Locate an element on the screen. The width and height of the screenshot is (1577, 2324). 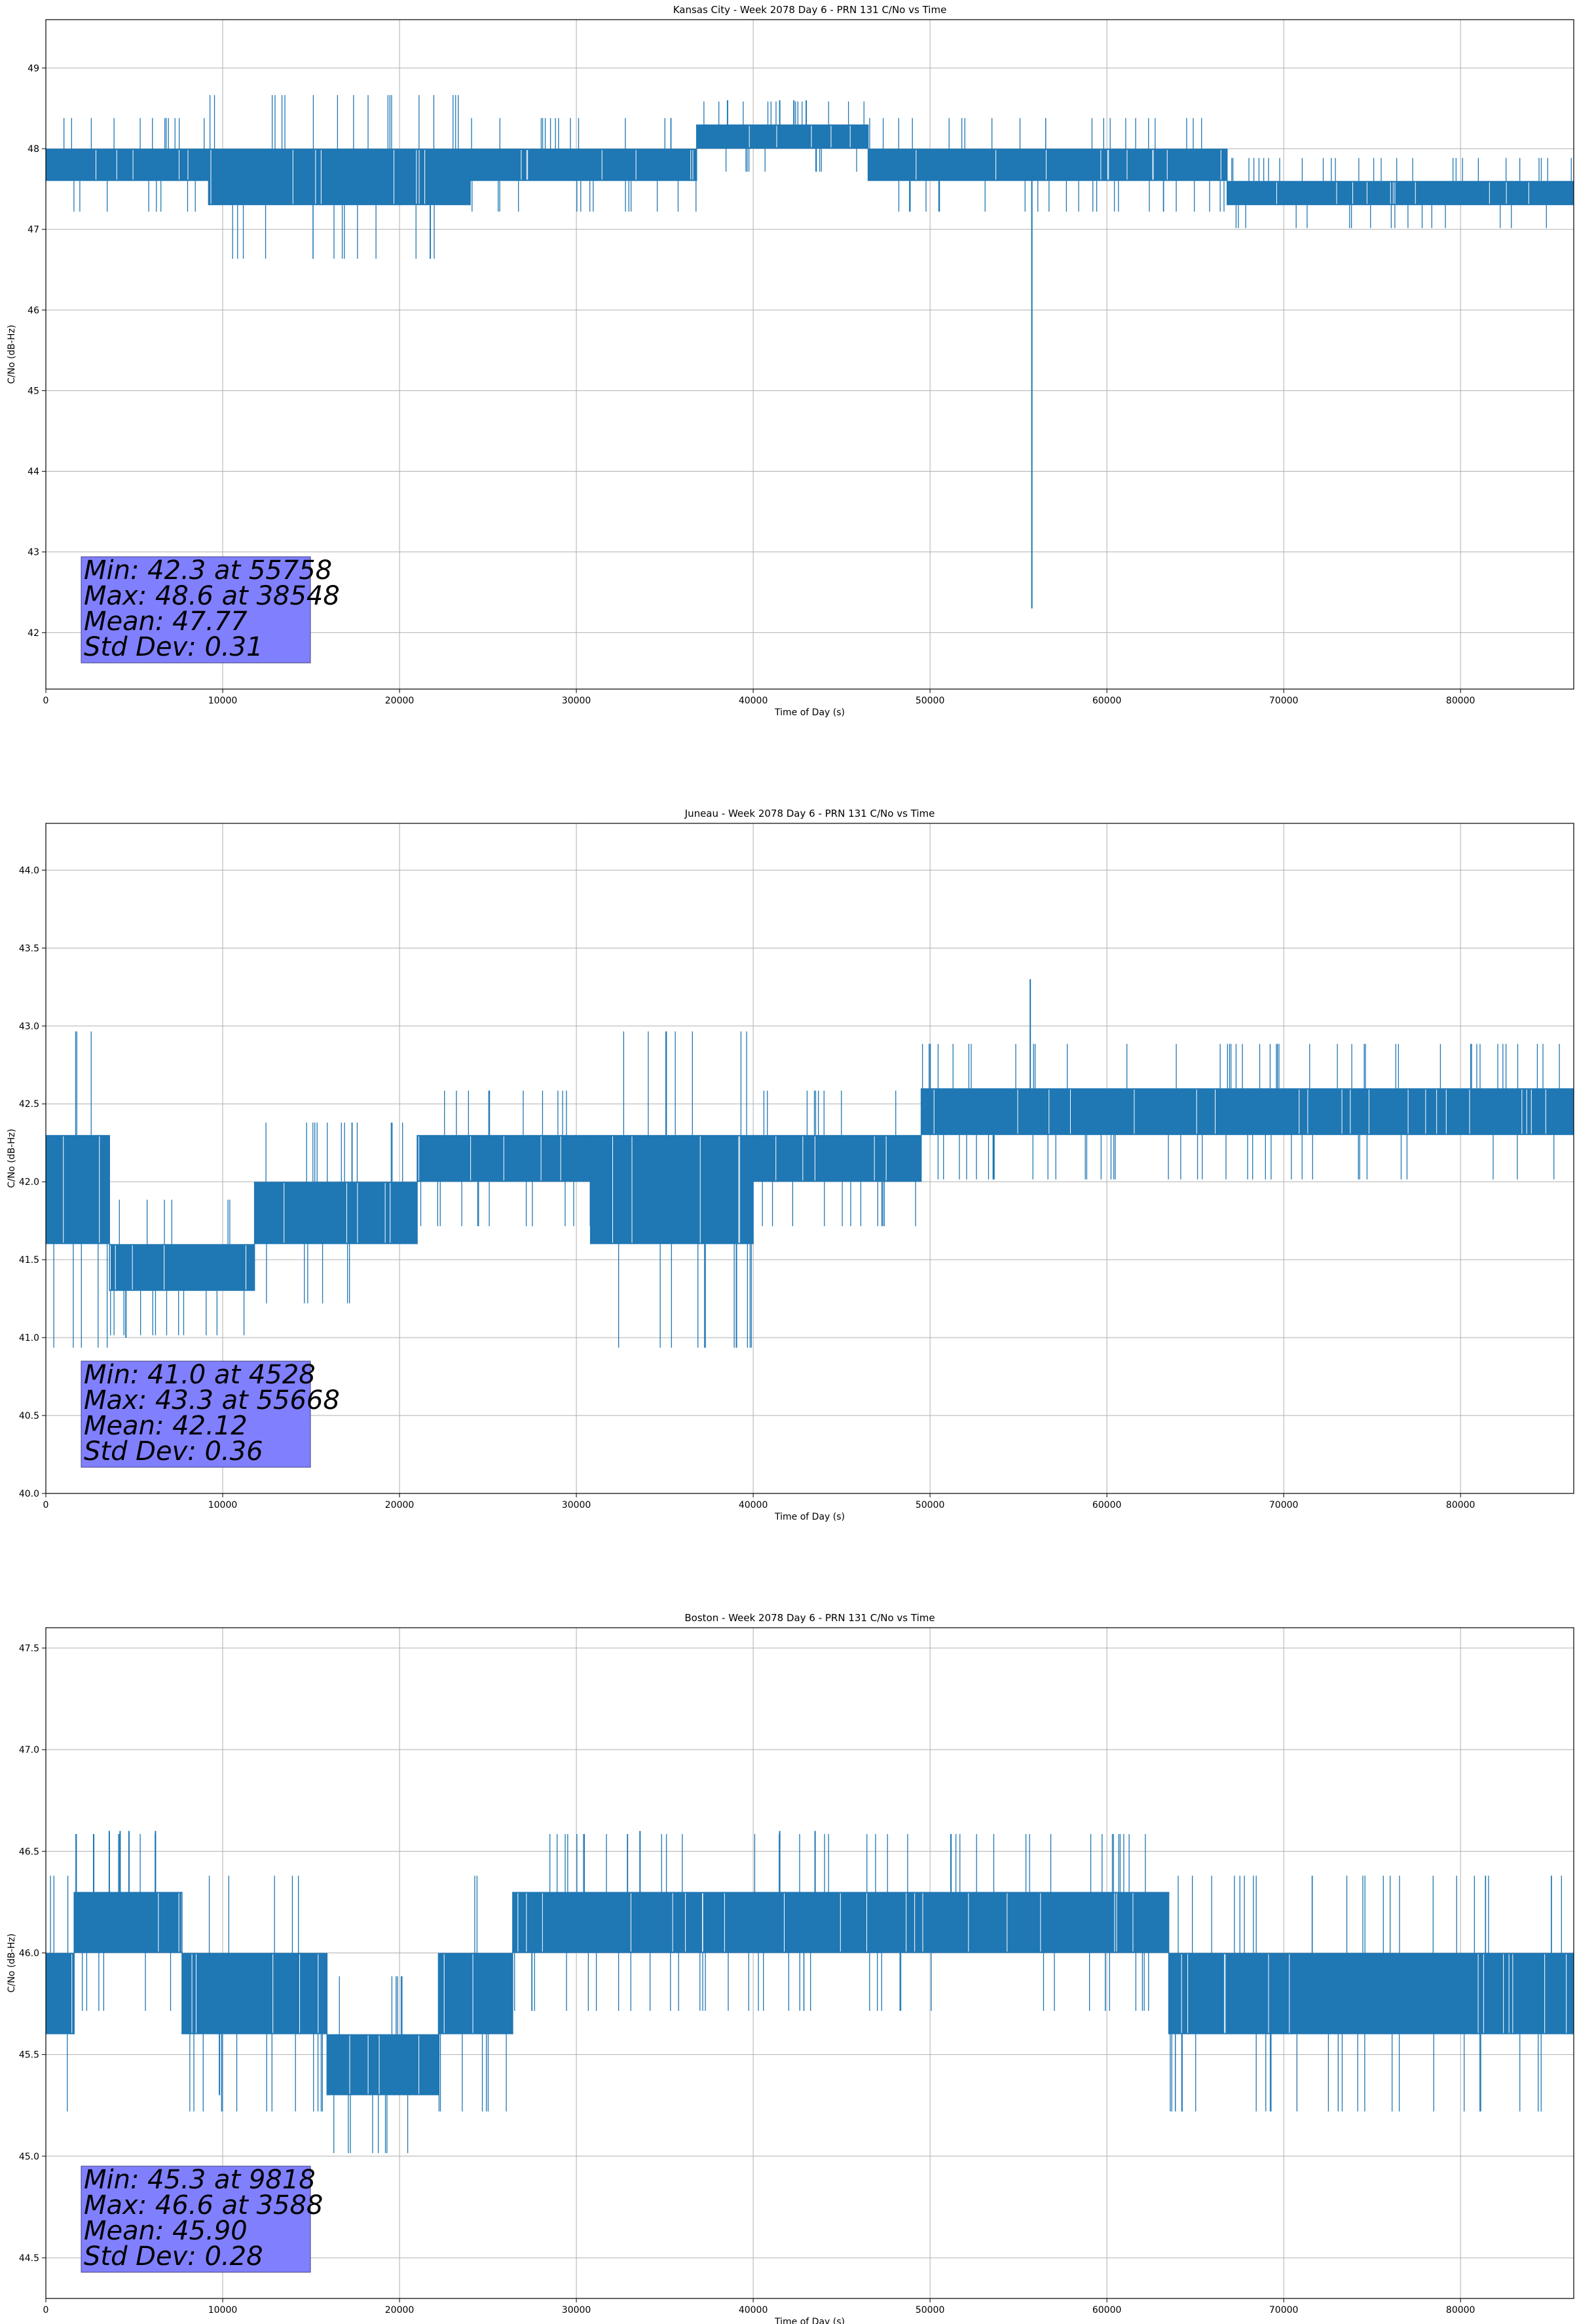
y-tick-label: 41.0 is located at coordinates (29, 1338).